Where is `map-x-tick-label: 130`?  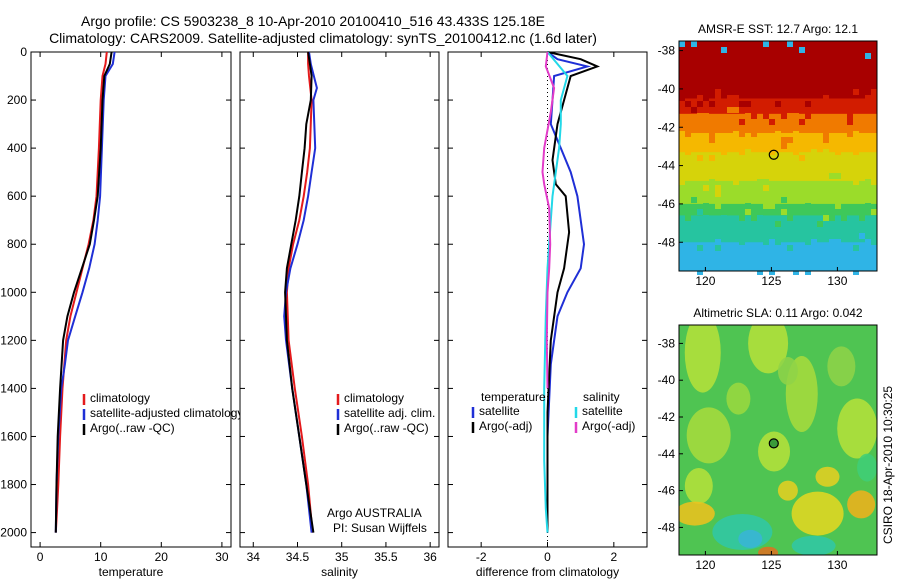
map-x-tick-label: 130 is located at coordinates (837, 281).